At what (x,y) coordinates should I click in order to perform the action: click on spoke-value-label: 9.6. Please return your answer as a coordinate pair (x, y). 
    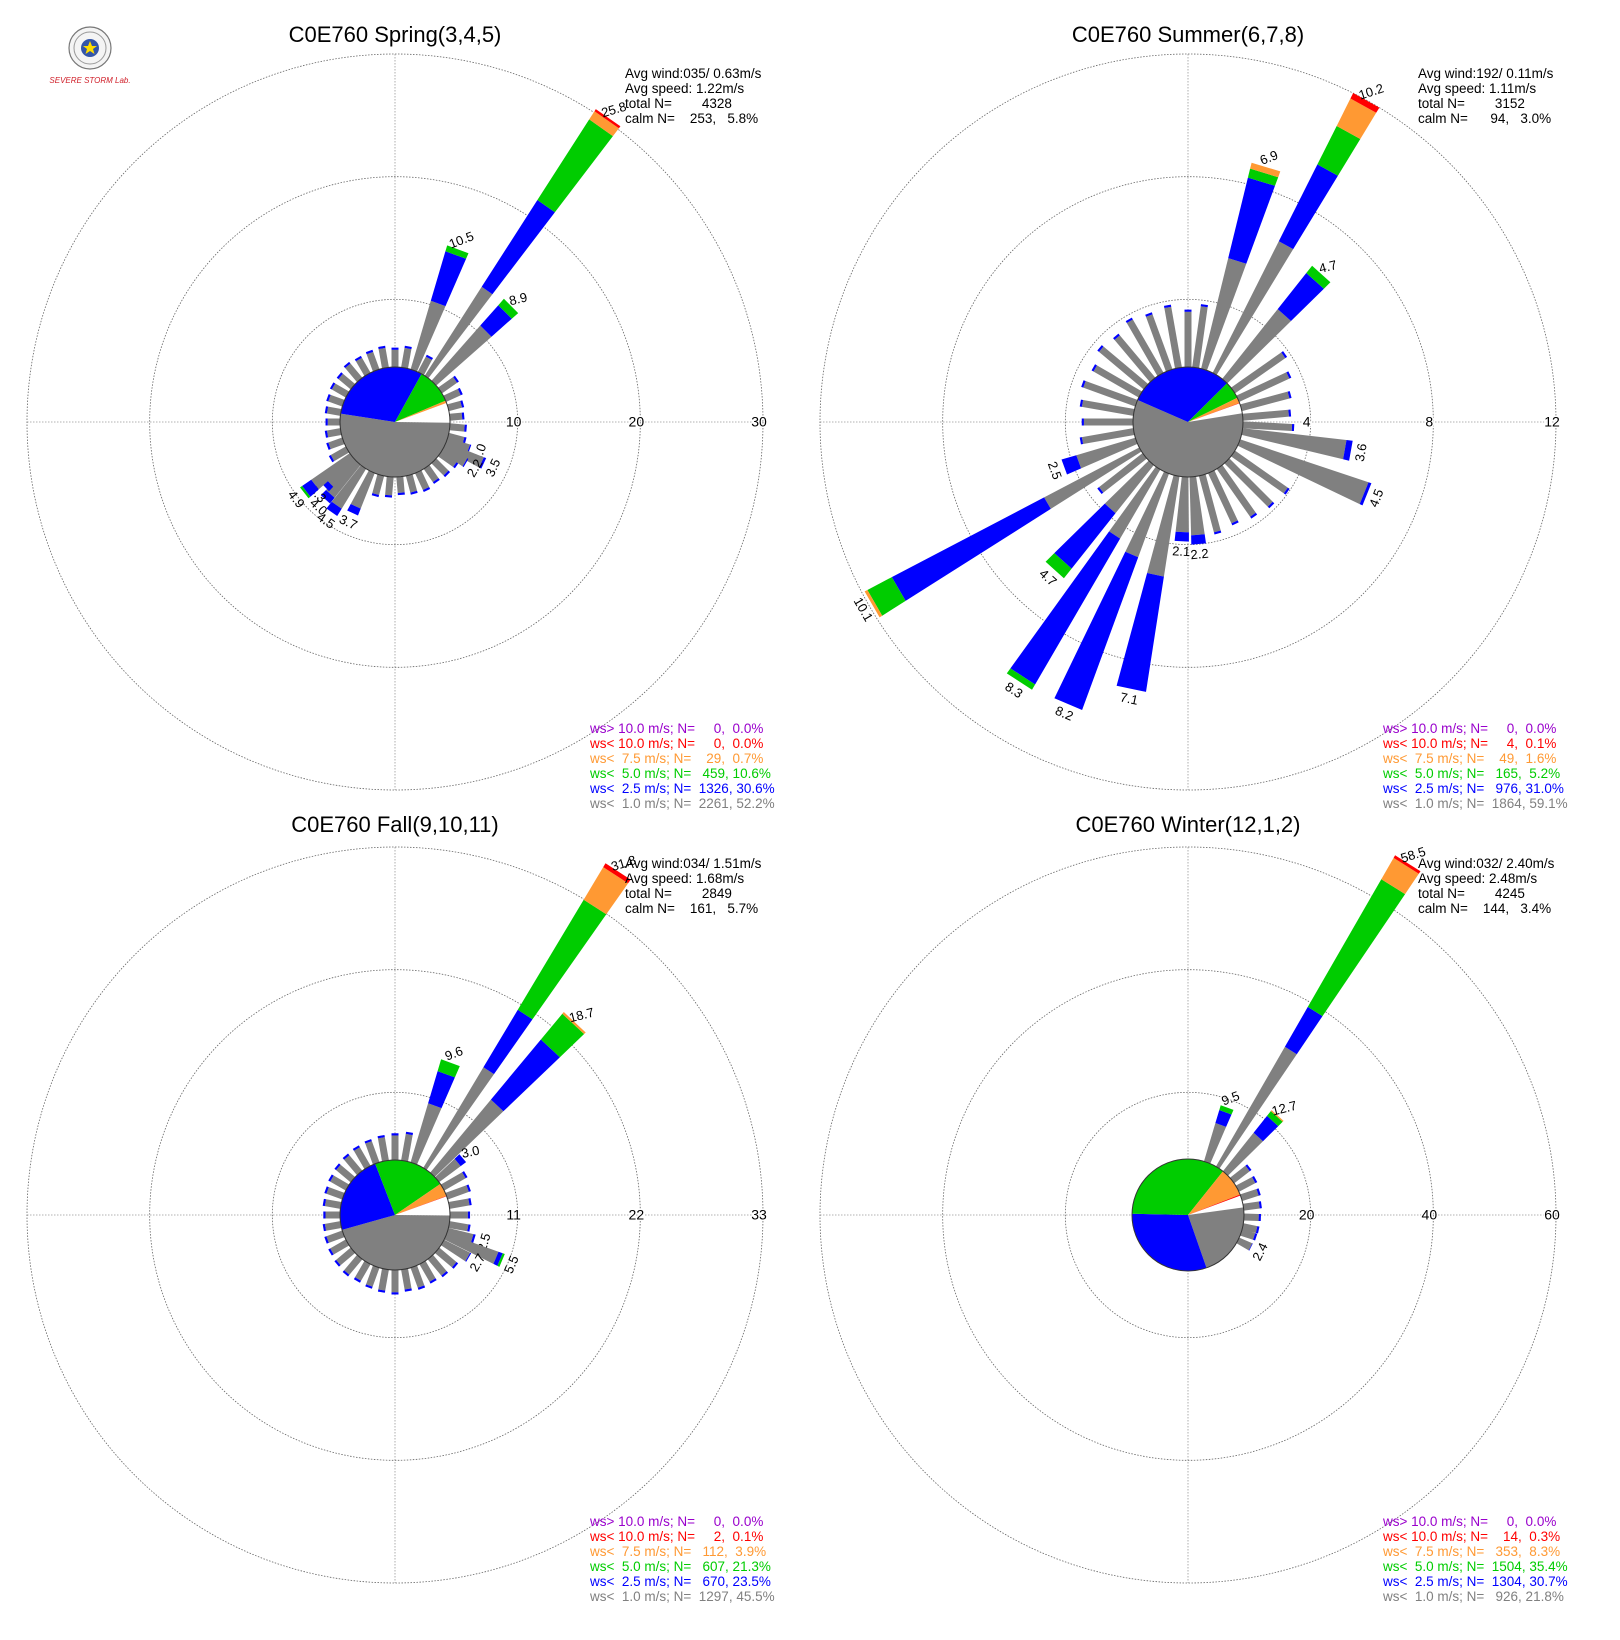
    Looking at the image, I should click on (454, 1053).